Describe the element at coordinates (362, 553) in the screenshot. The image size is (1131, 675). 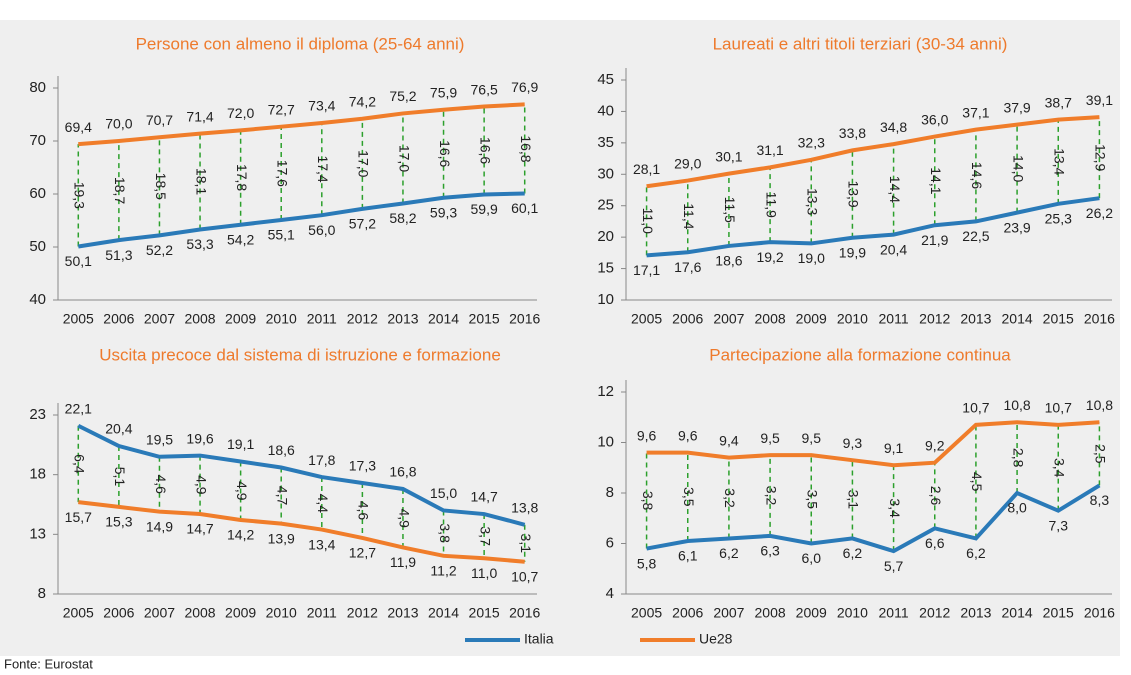
I see `data-label: 12,7` at that location.